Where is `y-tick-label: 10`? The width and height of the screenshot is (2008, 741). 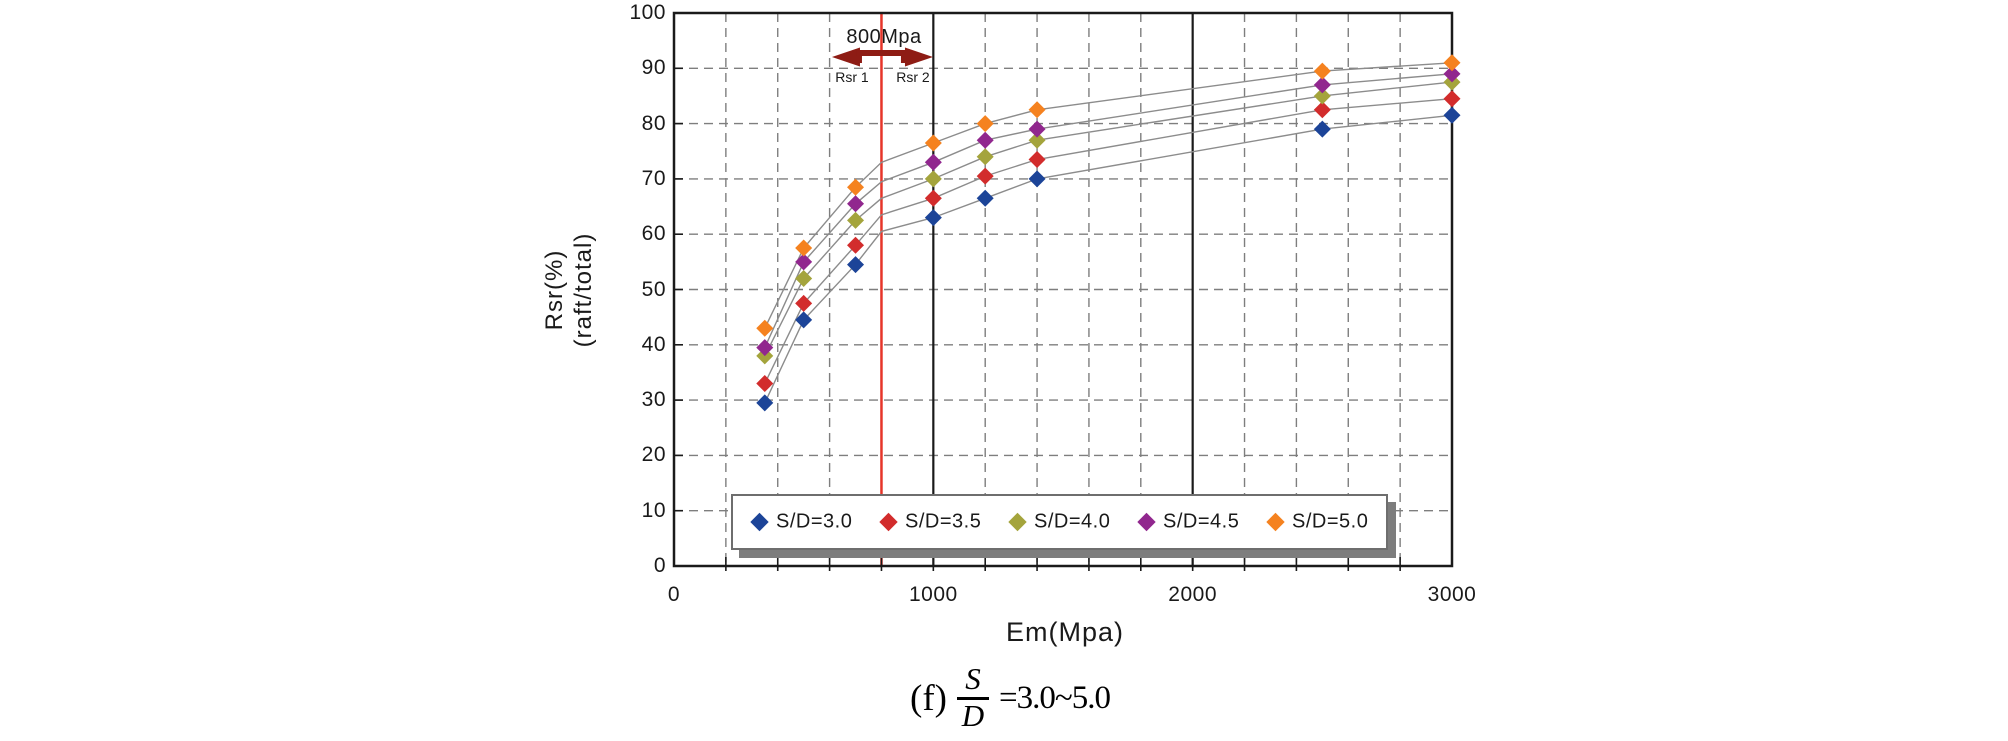 y-tick-label: 10 is located at coordinates (653, 510).